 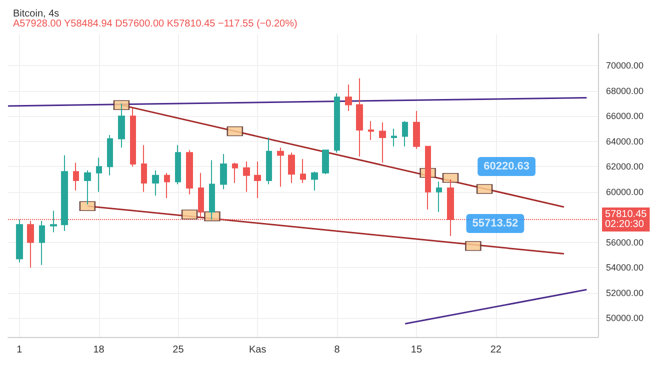 I want to click on x-tick-label: 15, so click(x=416, y=350).